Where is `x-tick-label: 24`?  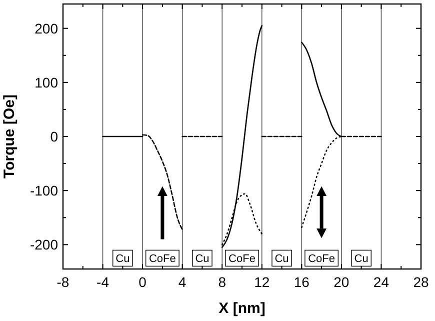 x-tick-label: 24 is located at coordinates (381, 282).